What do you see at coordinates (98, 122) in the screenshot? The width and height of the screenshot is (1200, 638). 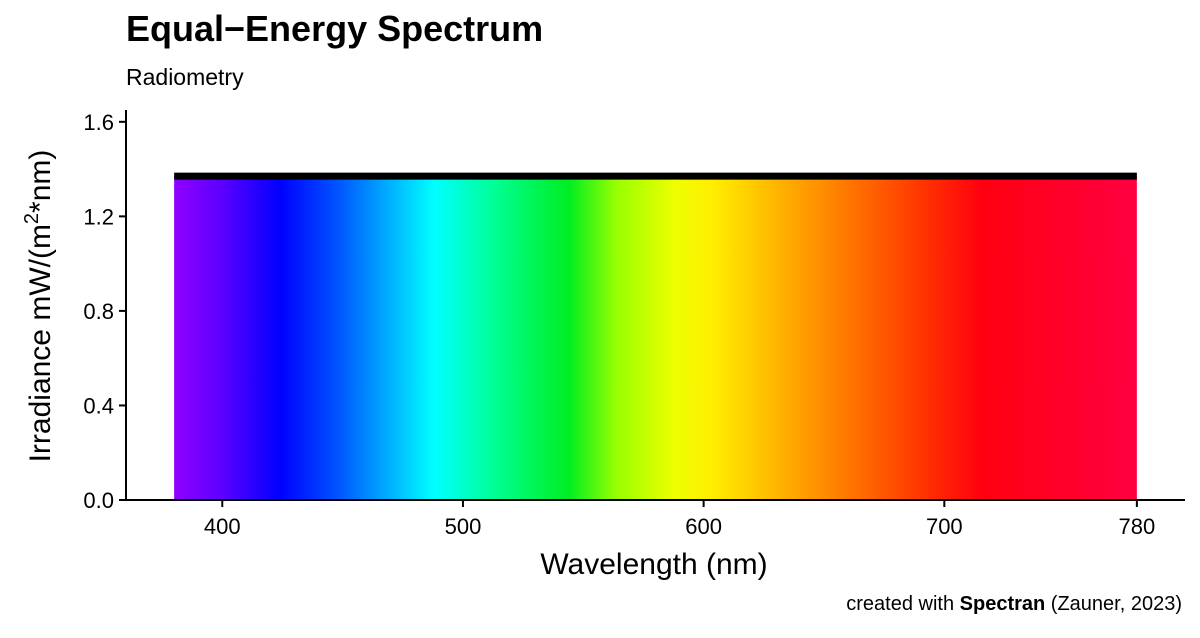 I see `y-tick-label: 1.6` at bounding box center [98, 122].